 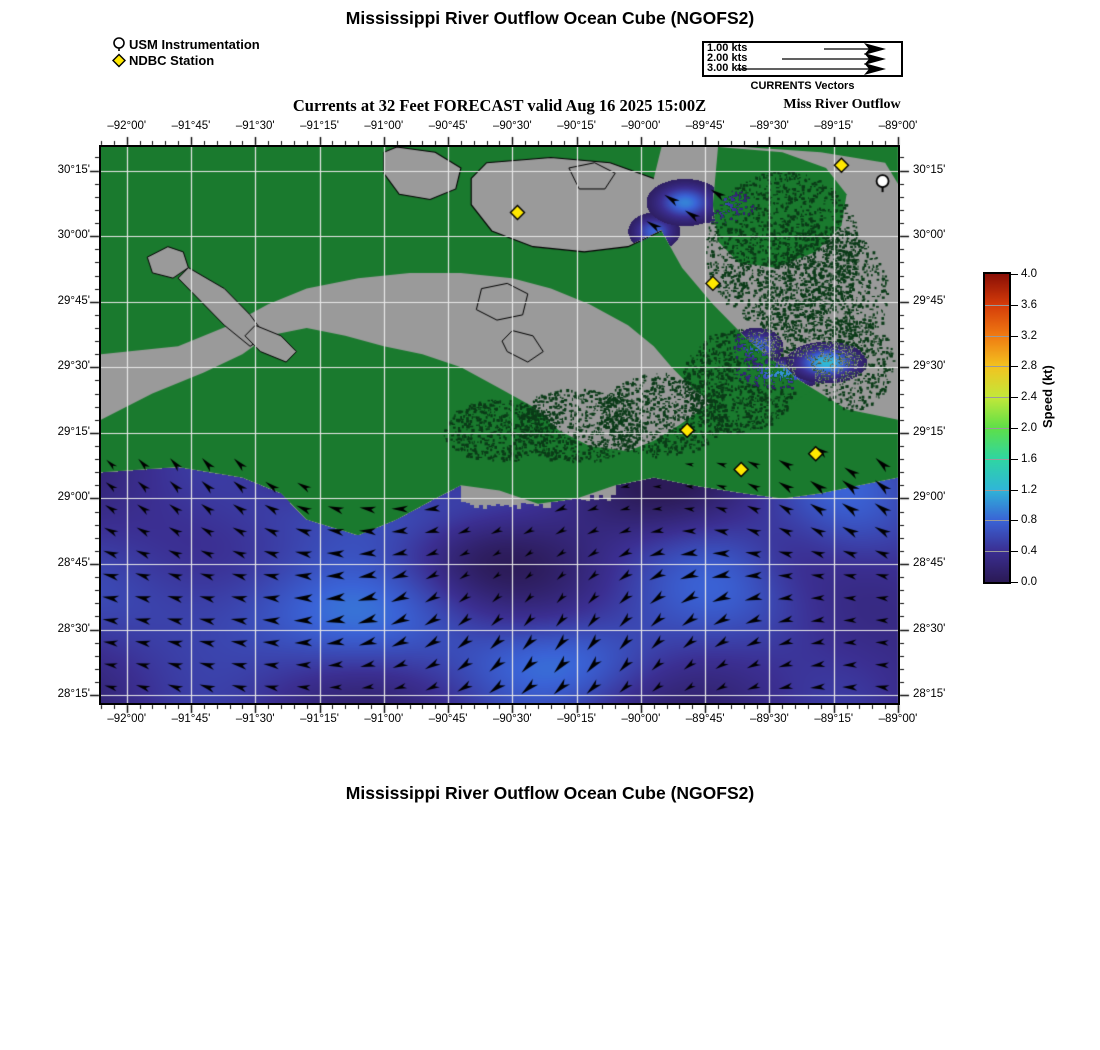 I want to click on lon-tick-label-bottom: –91°30', so click(x=255, y=719).